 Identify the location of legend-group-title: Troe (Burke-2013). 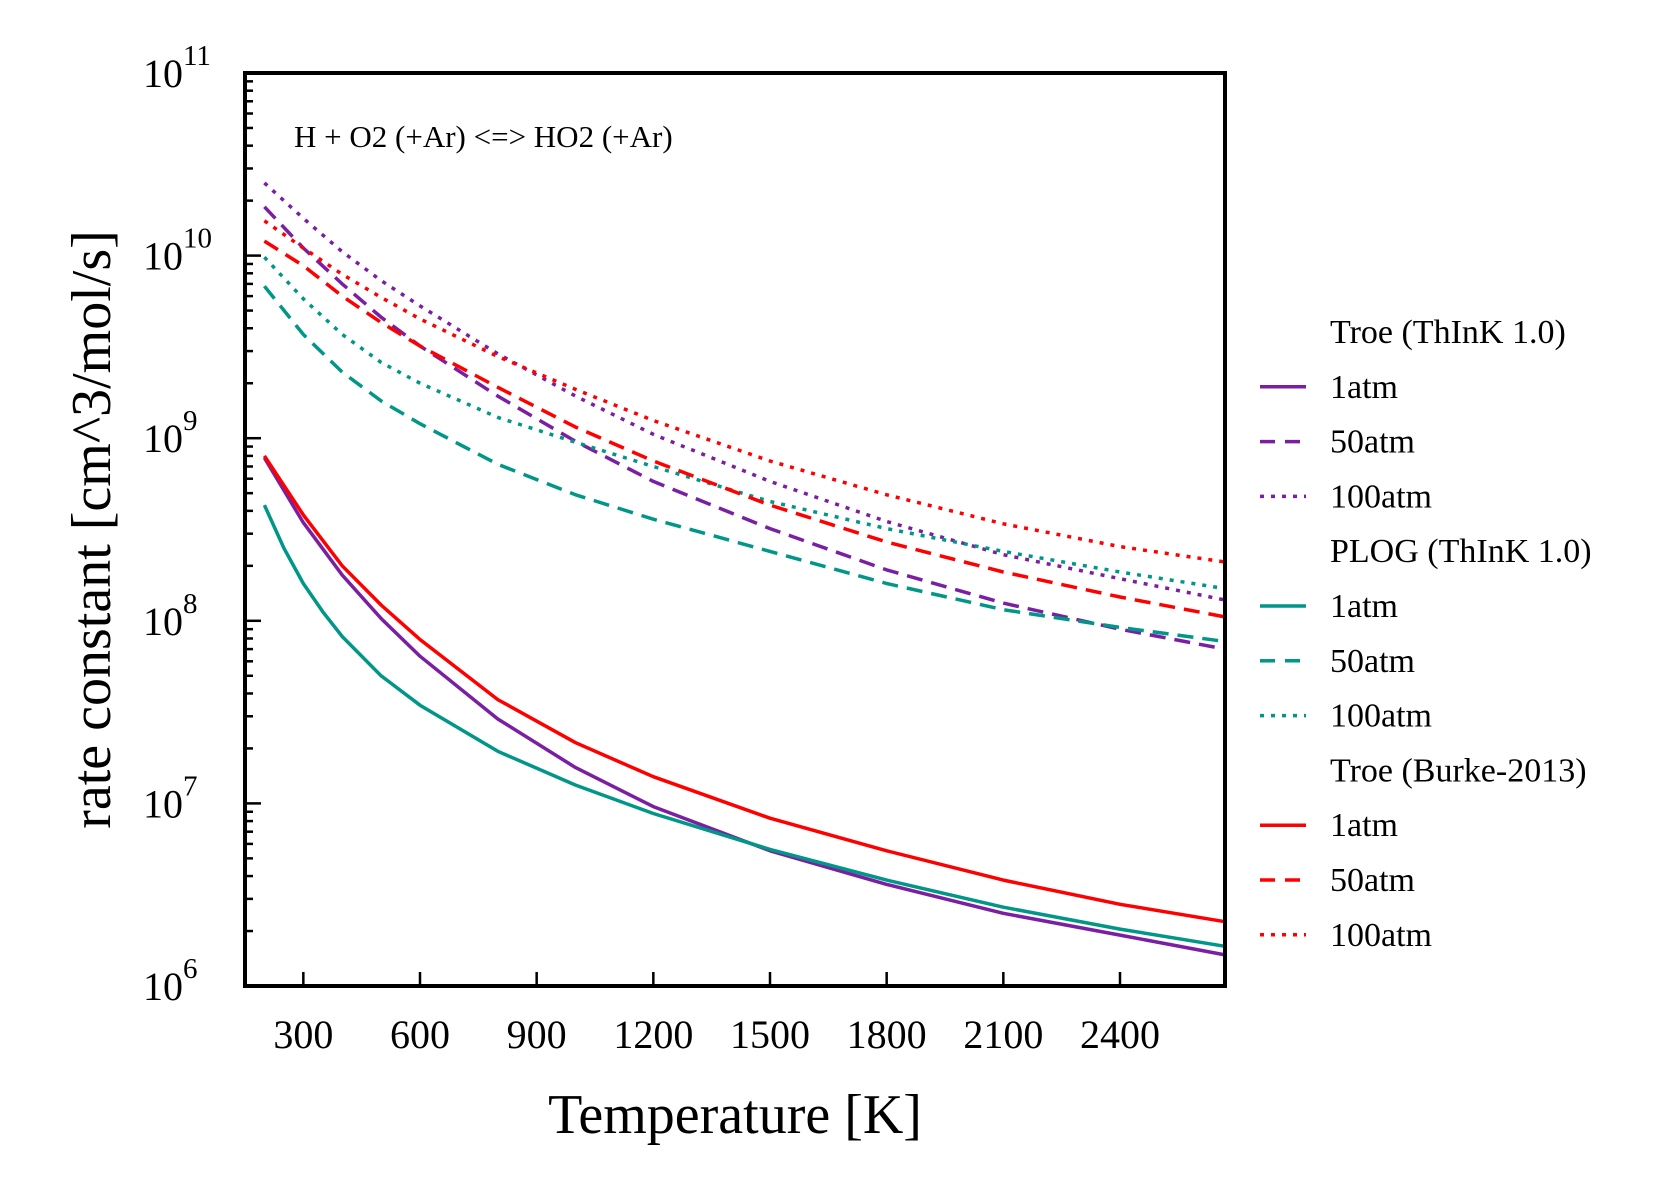
(1458, 770).